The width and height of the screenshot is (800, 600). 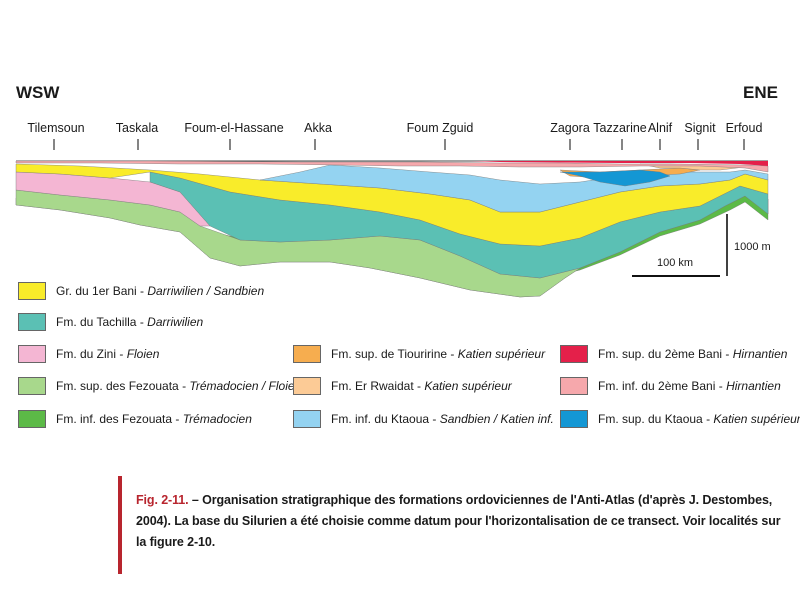 What do you see at coordinates (570, 128) in the screenshot?
I see `locality-zagora: Zagora` at bounding box center [570, 128].